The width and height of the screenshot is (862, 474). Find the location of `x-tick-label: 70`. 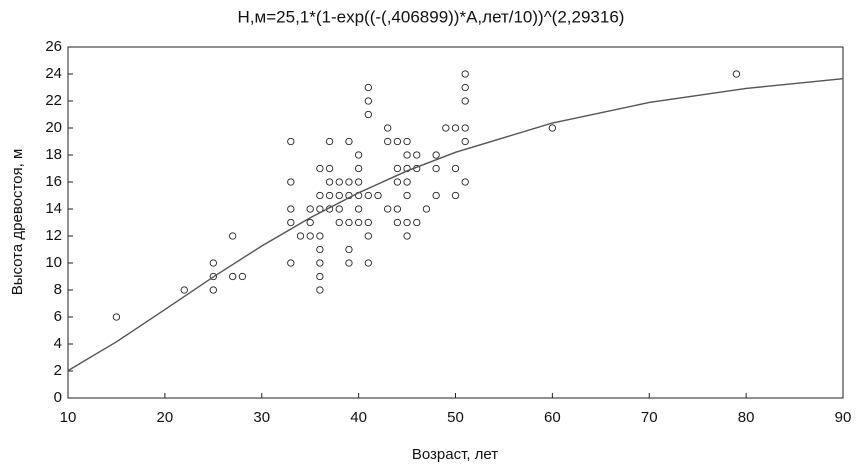

x-tick-label: 70 is located at coordinates (649, 417).